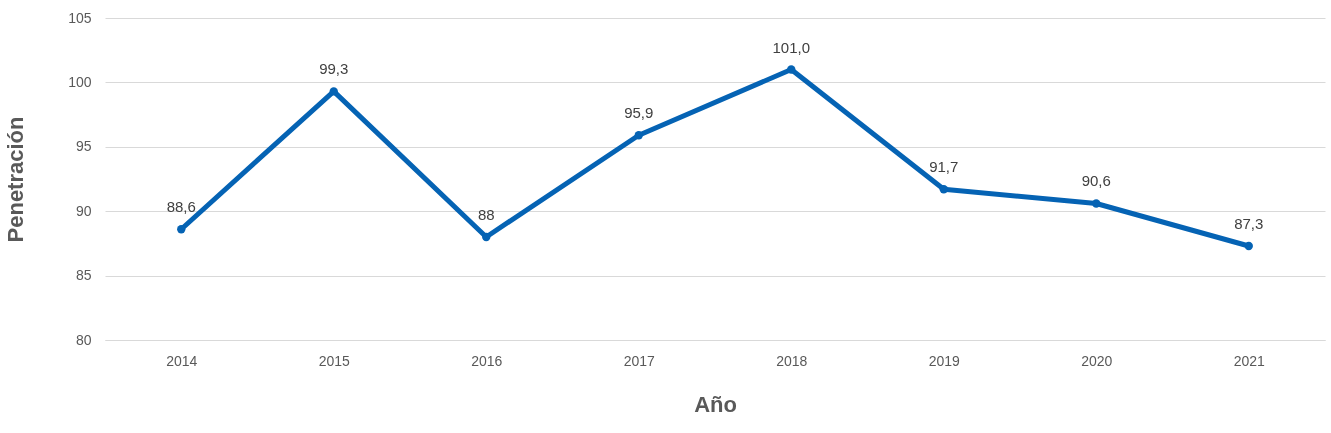 The width and height of the screenshot is (1331, 433). I want to click on y-tick-label: 85, so click(83, 275).